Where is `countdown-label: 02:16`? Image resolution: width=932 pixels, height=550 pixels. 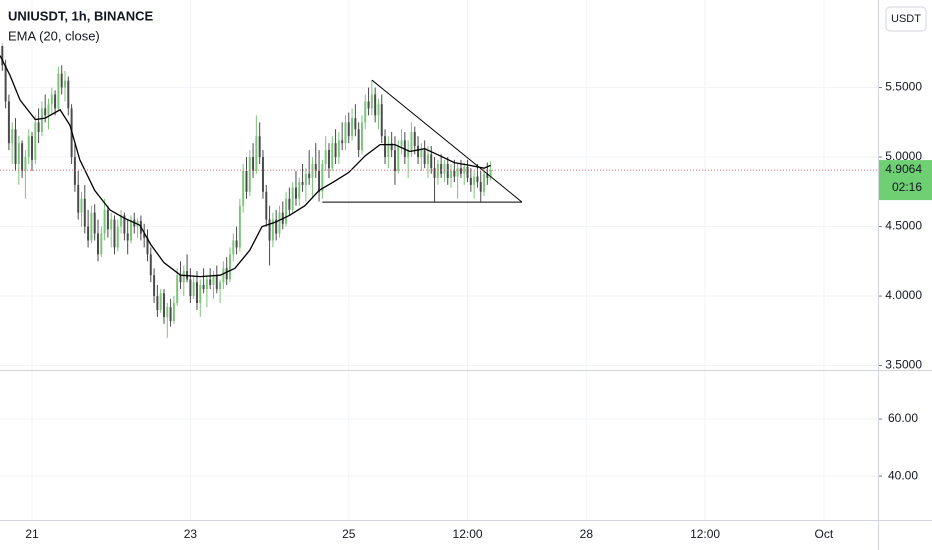 countdown-label: 02:16 is located at coordinates (907, 187).